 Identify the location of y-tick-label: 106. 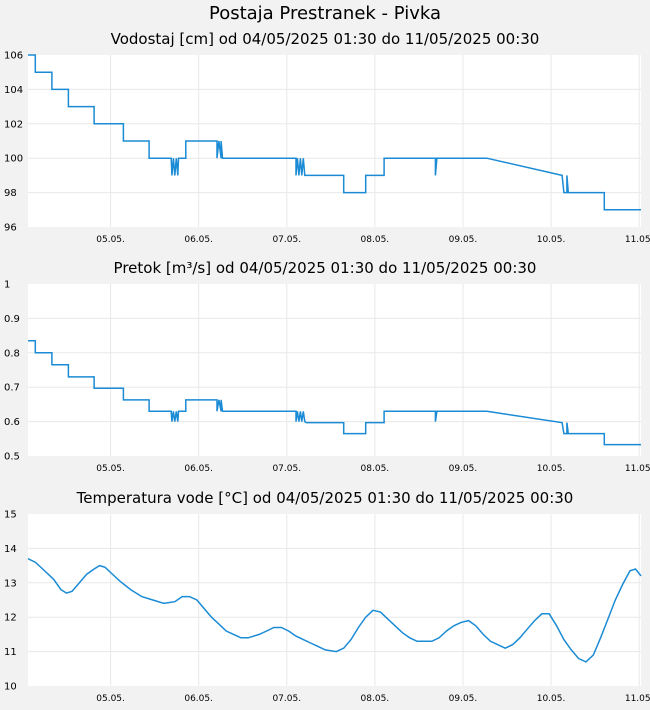
(13, 56).